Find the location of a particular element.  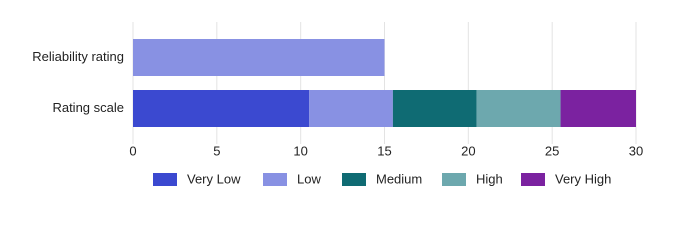

x-tick-label: 0 is located at coordinates (132, 150).